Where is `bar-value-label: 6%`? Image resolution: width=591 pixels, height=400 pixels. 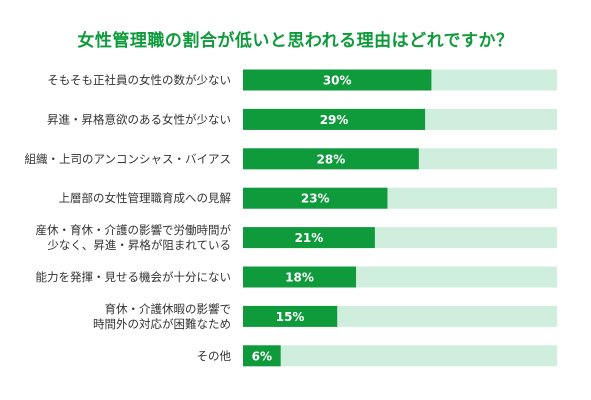
bar-value-label: 6% is located at coordinates (262, 356).